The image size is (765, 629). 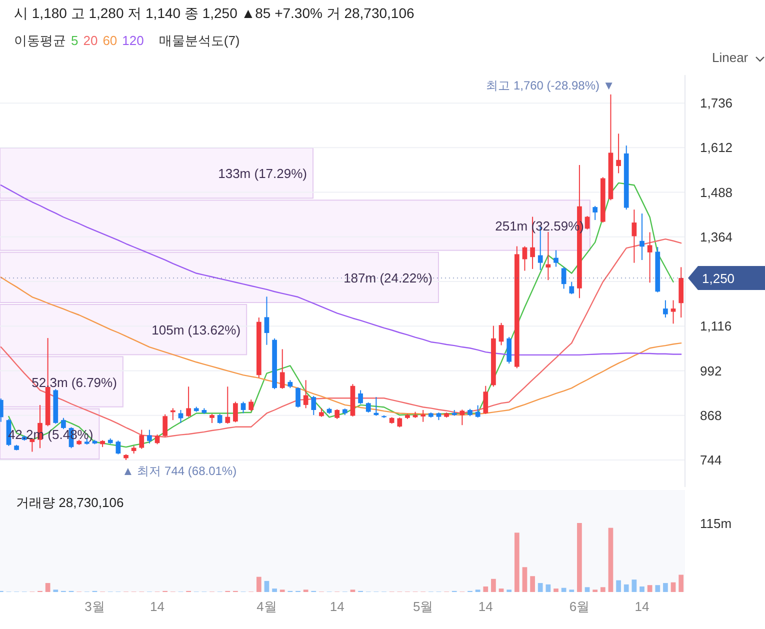 What do you see at coordinates (730, 57) in the screenshot?
I see `text: Linear` at bounding box center [730, 57].